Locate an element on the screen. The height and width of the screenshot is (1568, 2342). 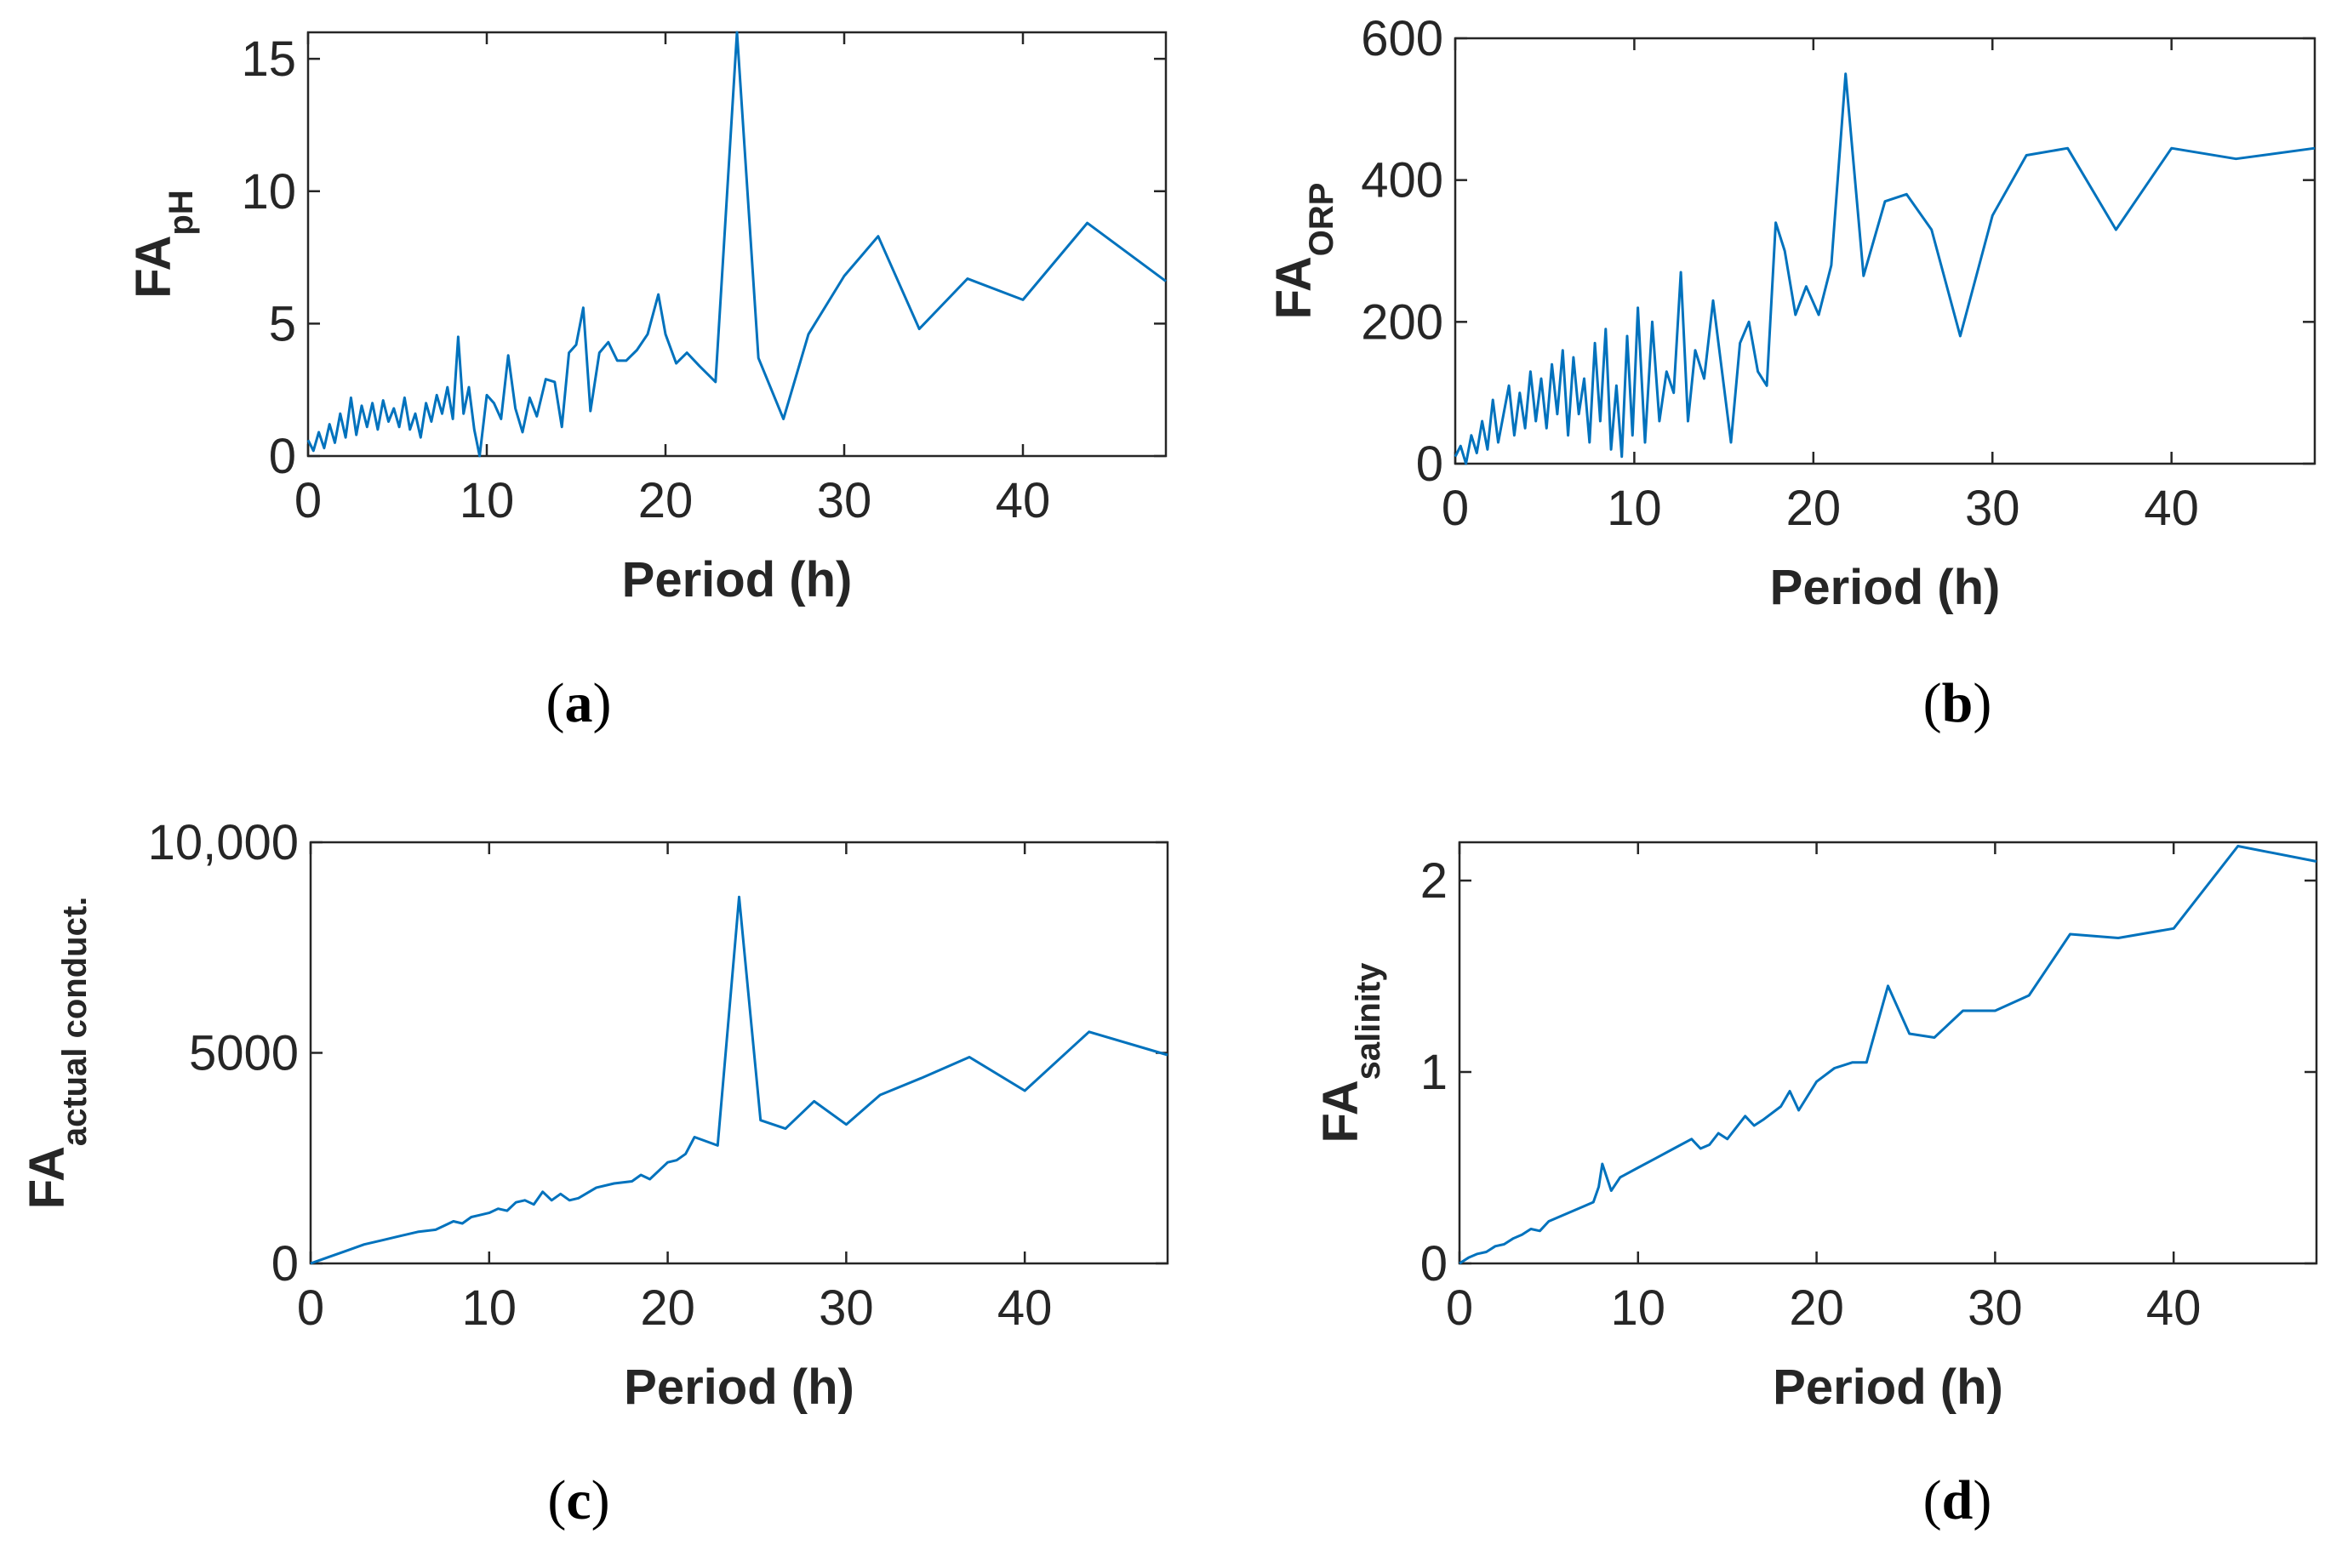
y-axis-title: FApH is located at coordinates (163, 244).